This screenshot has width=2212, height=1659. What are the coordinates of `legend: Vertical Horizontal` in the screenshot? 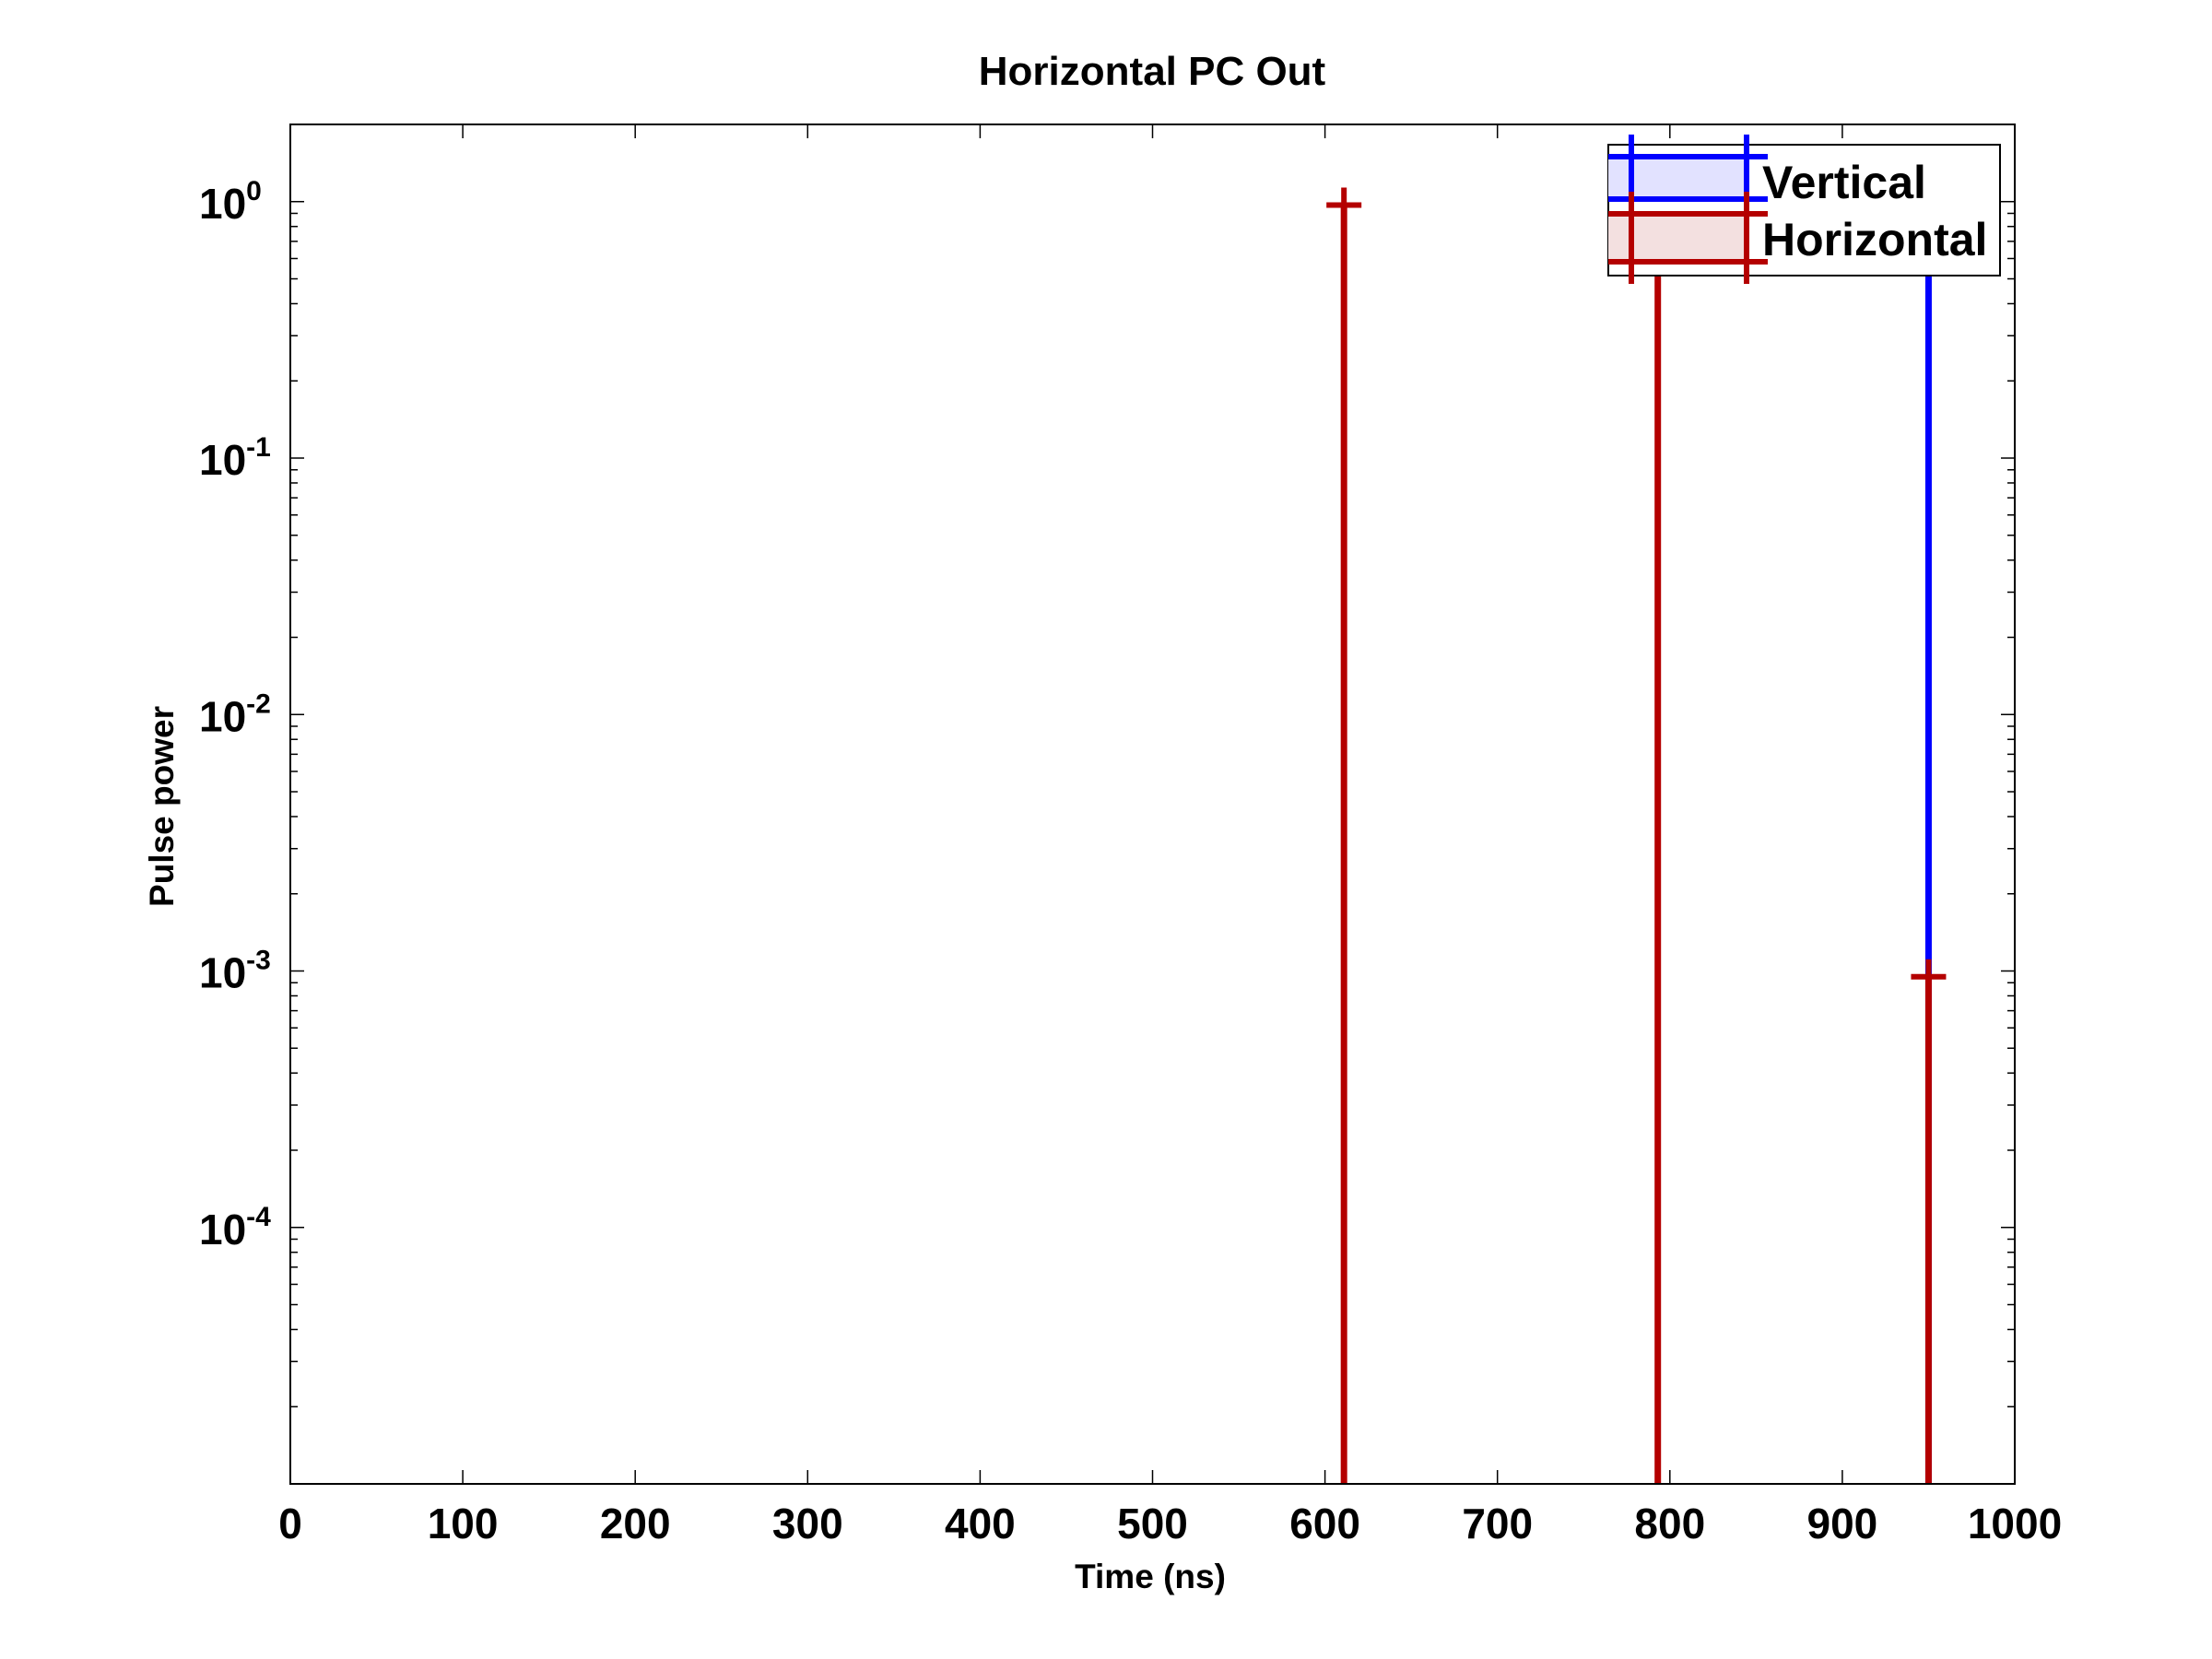 It's located at (1804, 209).